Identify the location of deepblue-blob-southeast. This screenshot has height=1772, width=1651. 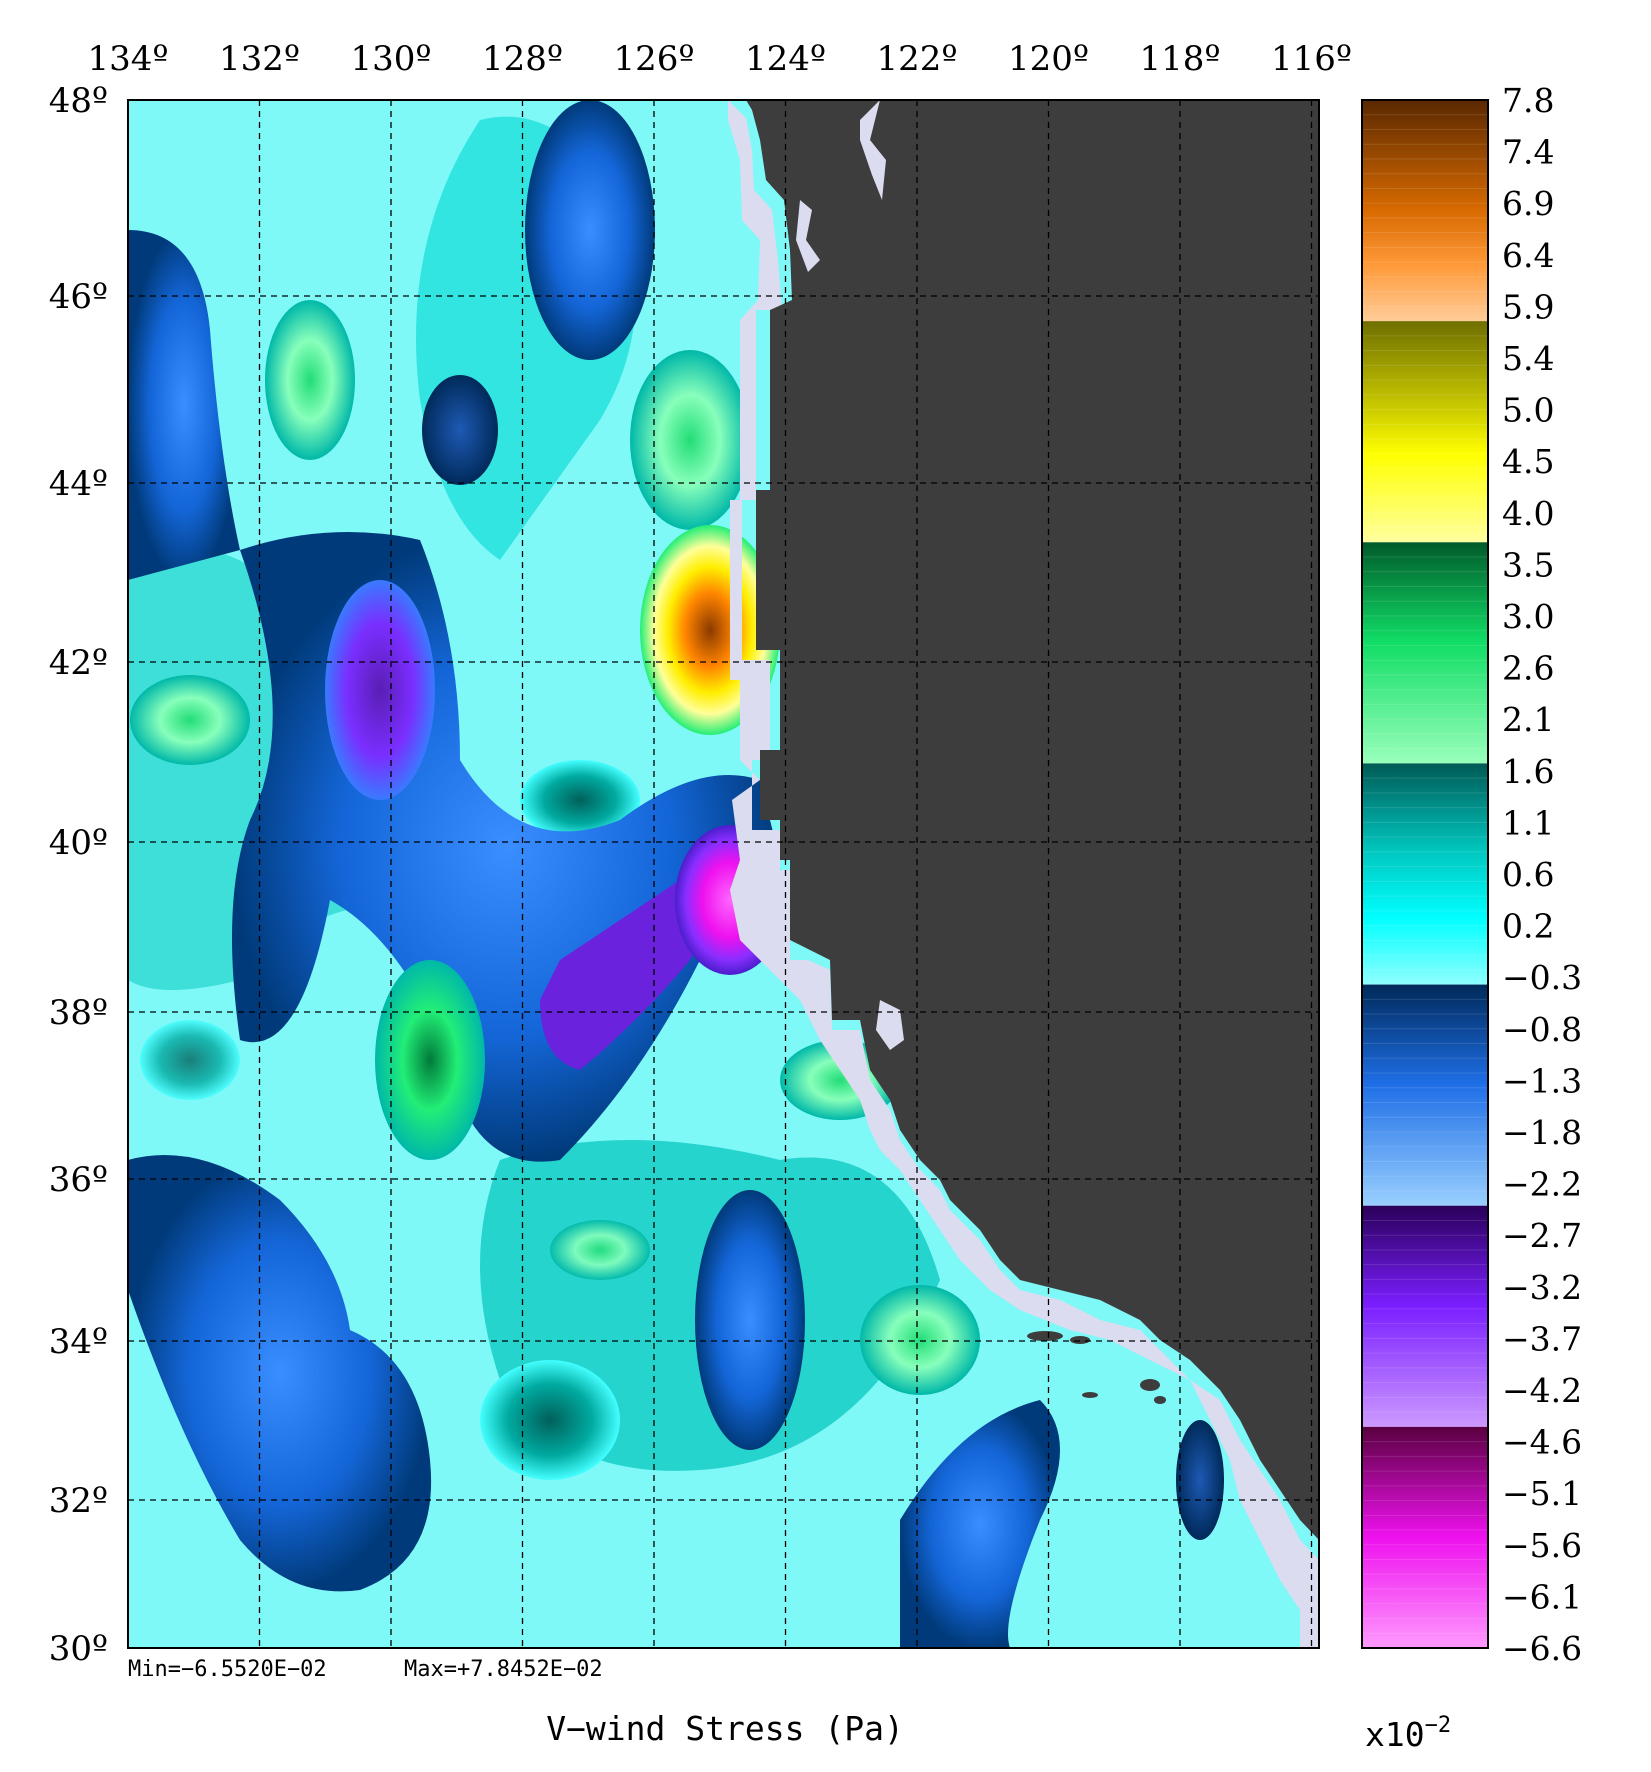
(1200, 1480).